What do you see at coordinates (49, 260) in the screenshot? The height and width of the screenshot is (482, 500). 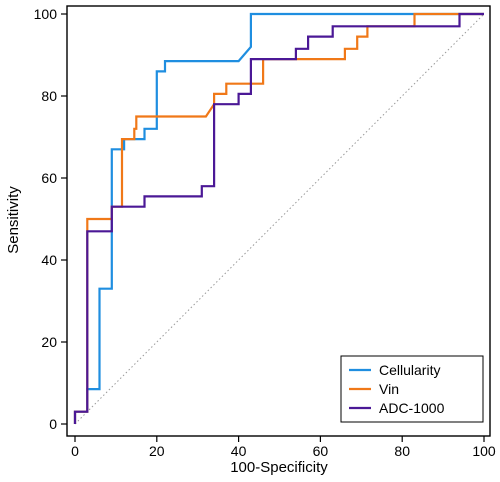 I see `y-tick-label: 40` at bounding box center [49, 260].